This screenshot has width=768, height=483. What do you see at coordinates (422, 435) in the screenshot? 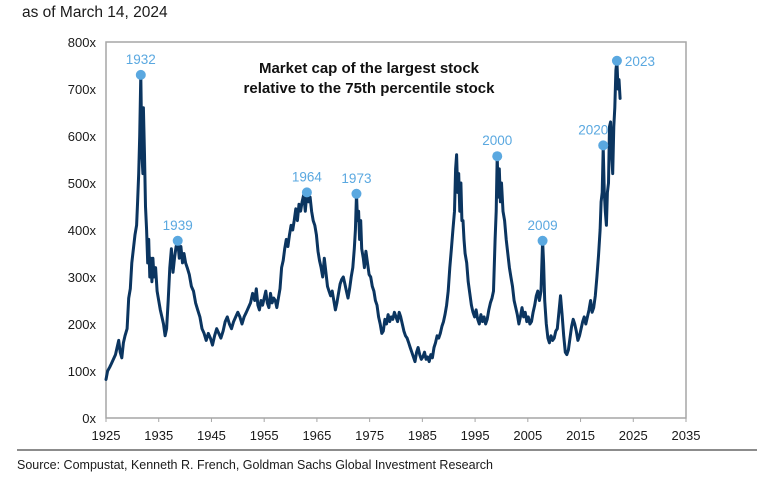
I see `x-tick-label: 1985` at bounding box center [422, 435].